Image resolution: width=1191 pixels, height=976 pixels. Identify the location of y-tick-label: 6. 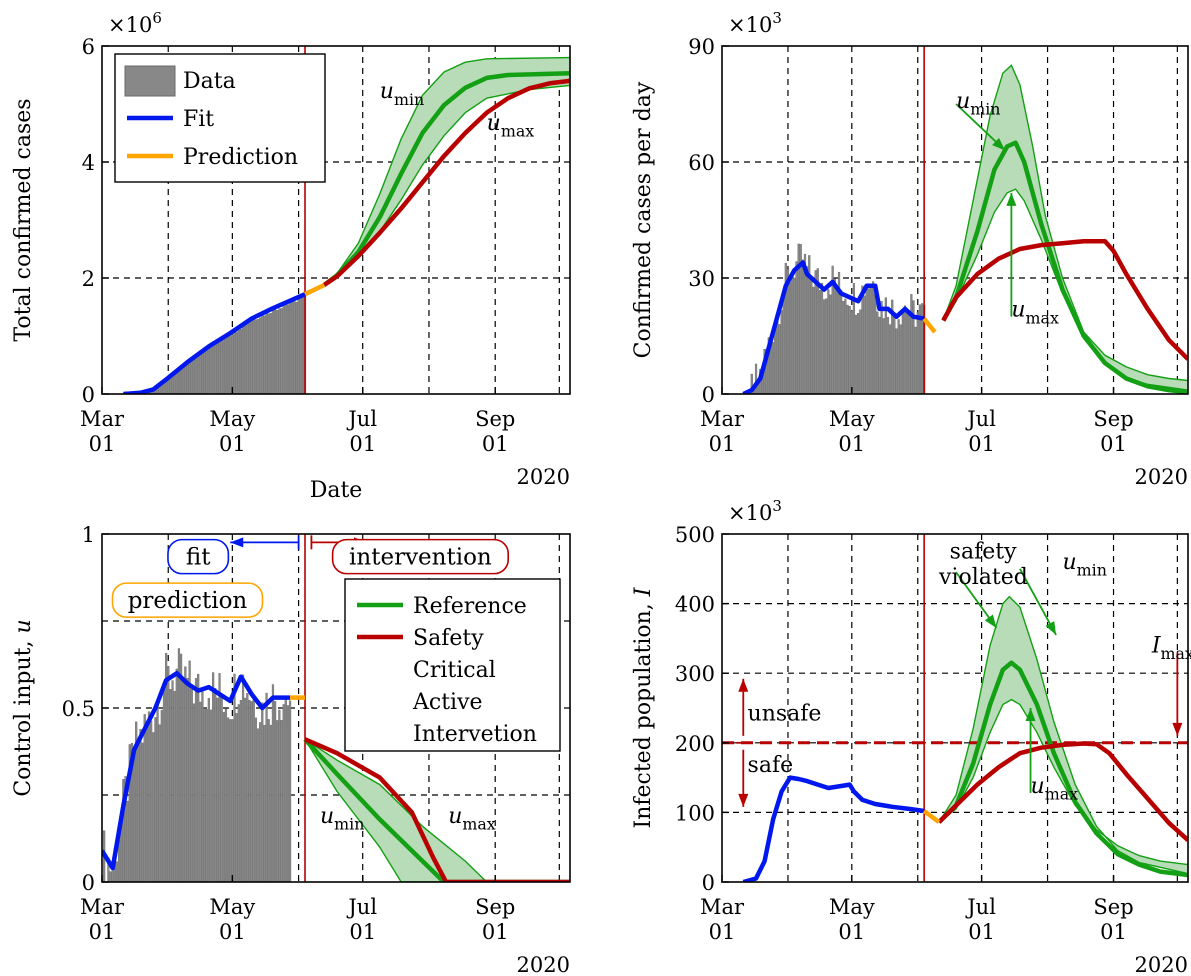
(88, 47).